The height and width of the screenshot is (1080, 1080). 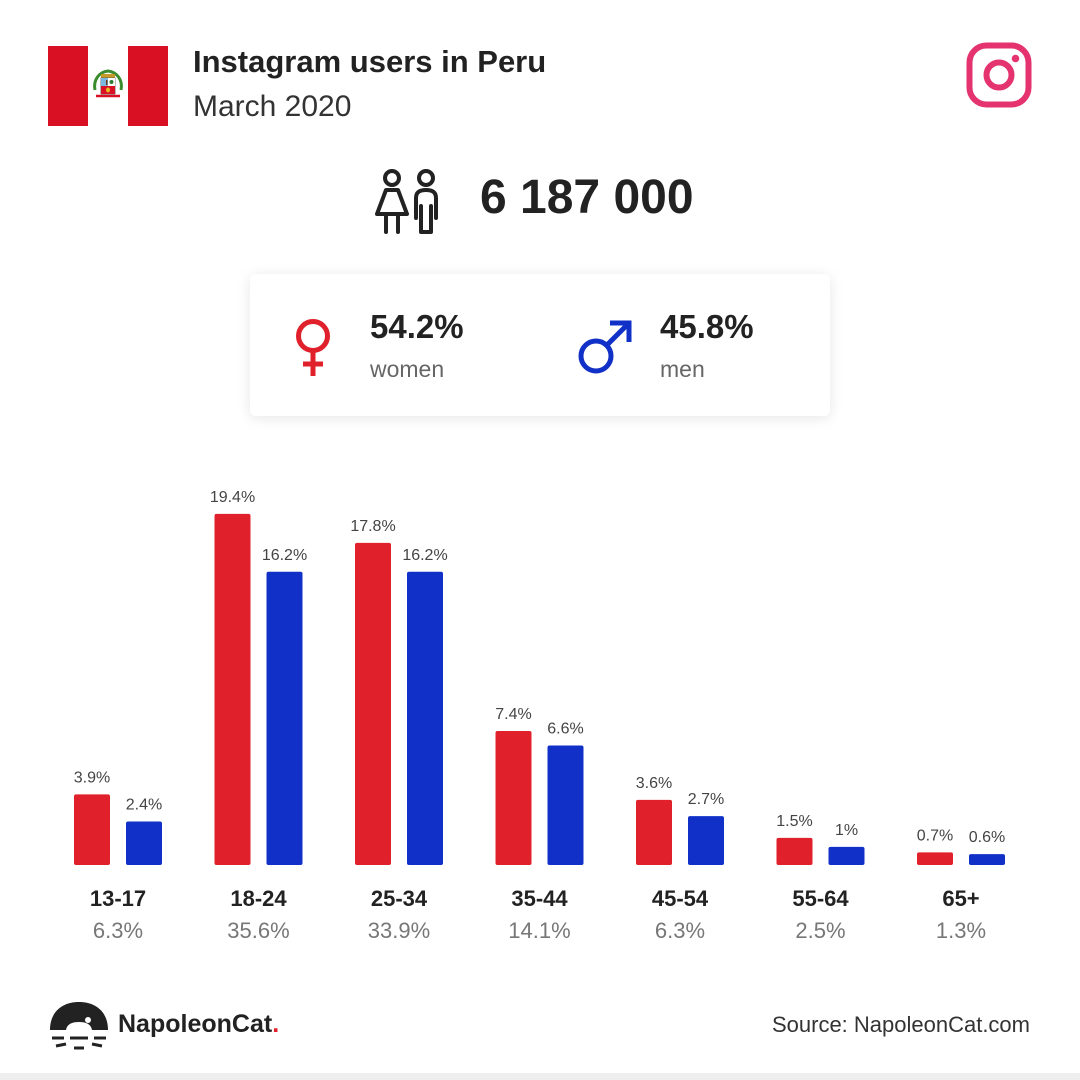 I want to click on category-total-label: 33.9%, so click(x=399, y=930).